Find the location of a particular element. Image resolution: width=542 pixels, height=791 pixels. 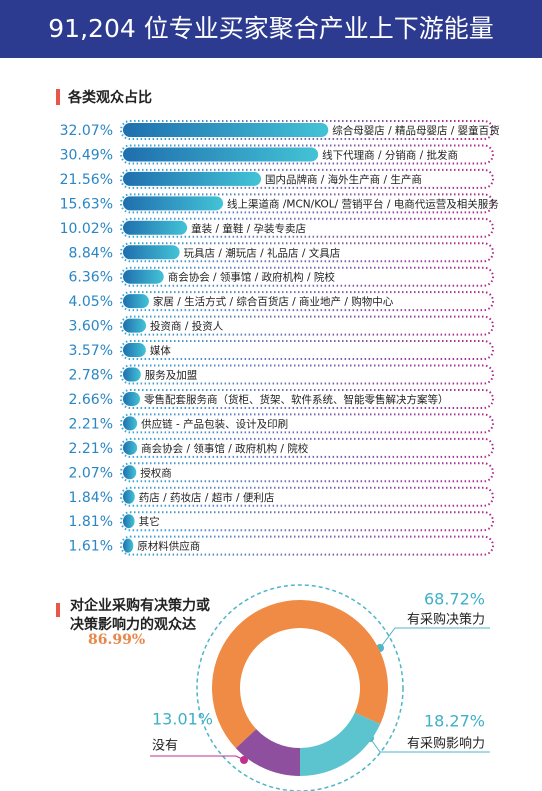

value-label: 15.63% is located at coordinates (86, 204).